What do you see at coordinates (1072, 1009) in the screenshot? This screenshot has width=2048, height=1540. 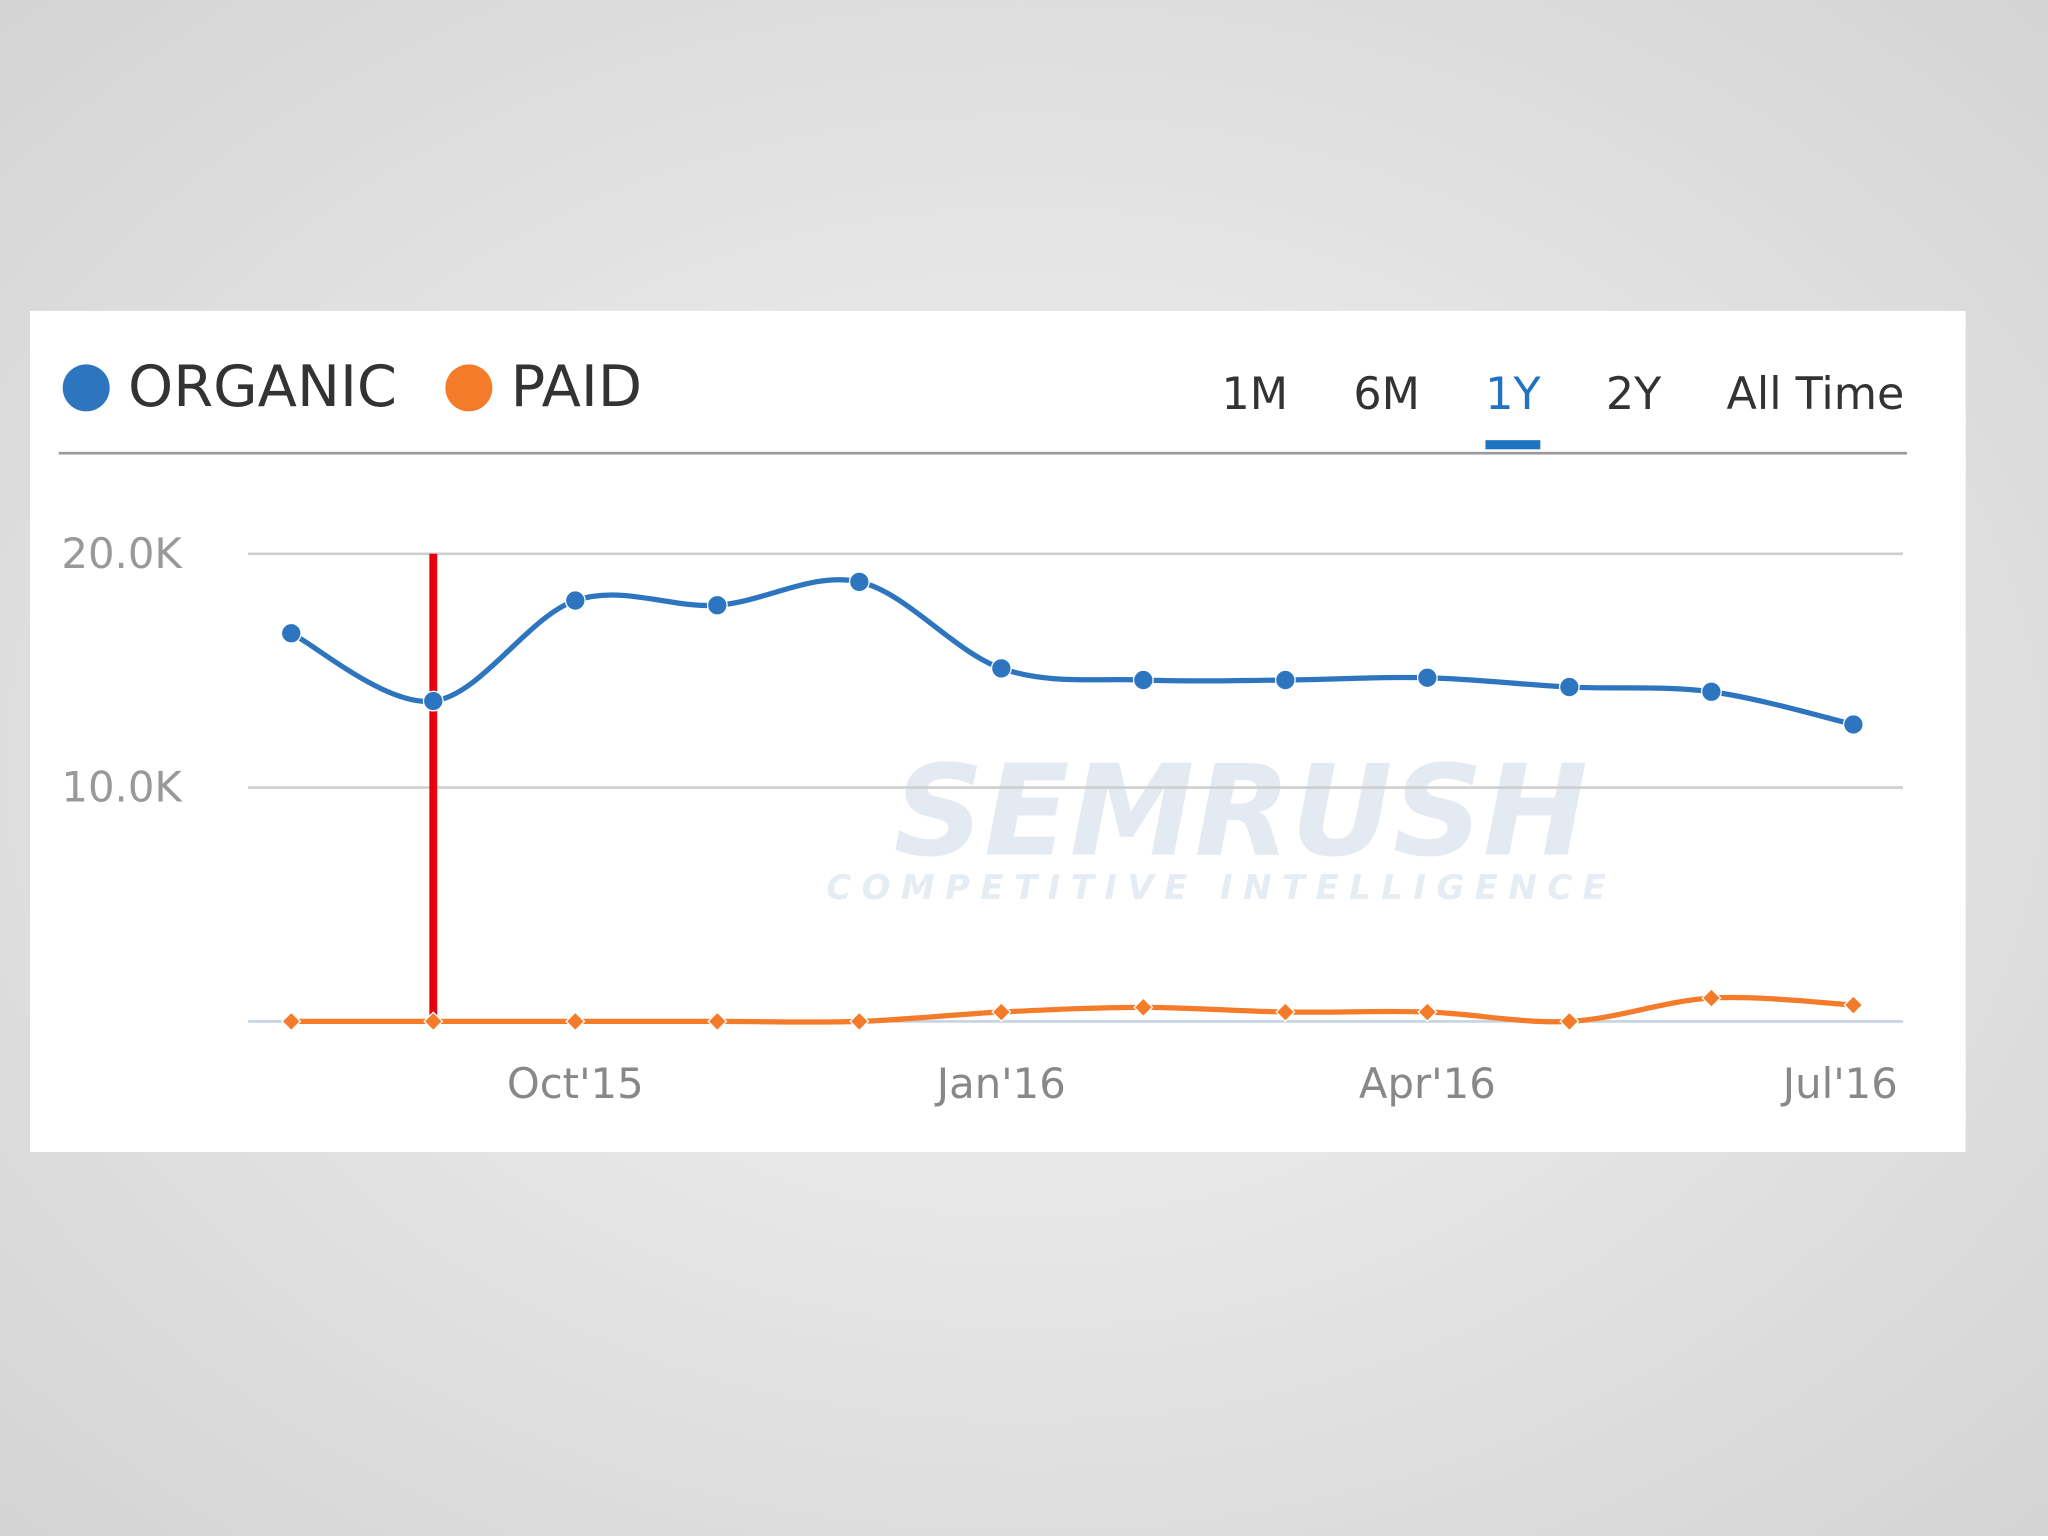 I see `series-line` at bounding box center [1072, 1009].